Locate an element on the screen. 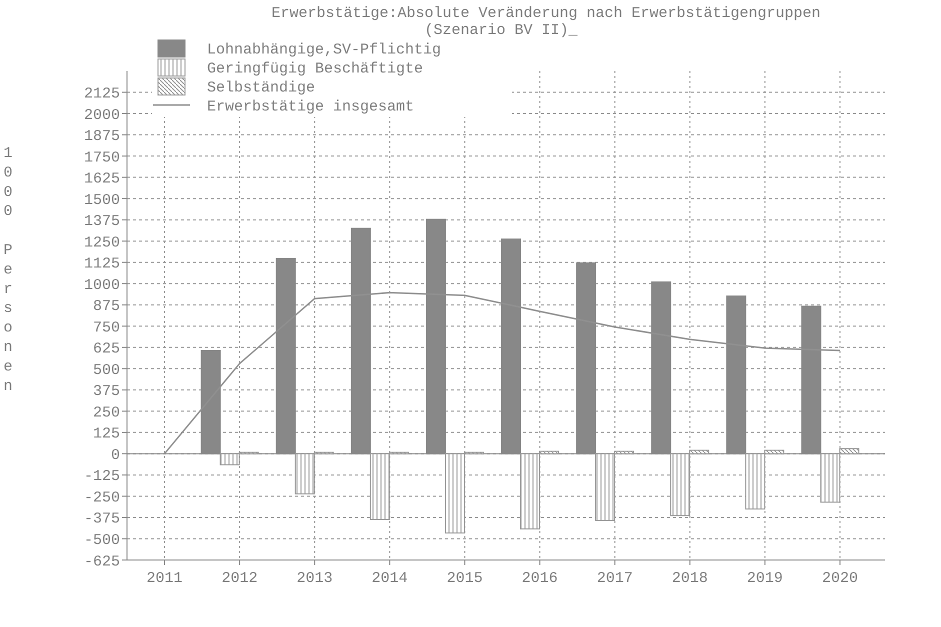 The image size is (941, 627). y-tick-label: 1000 is located at coordinates (102, 285).